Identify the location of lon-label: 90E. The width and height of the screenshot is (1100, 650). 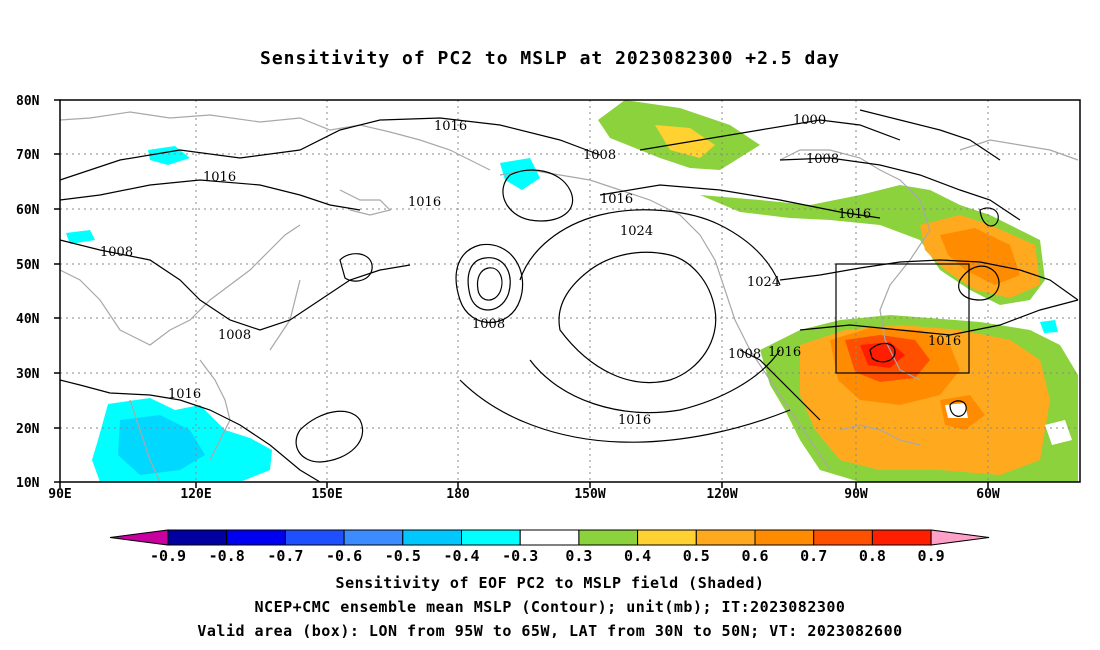
(59, 494).